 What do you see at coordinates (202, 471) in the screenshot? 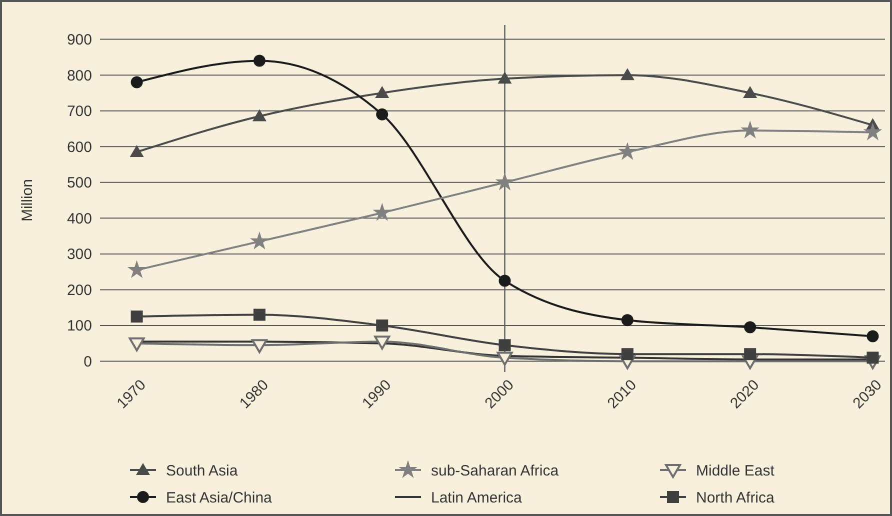
I see `legend-label: South Asia` at bounding box center [202, 471].